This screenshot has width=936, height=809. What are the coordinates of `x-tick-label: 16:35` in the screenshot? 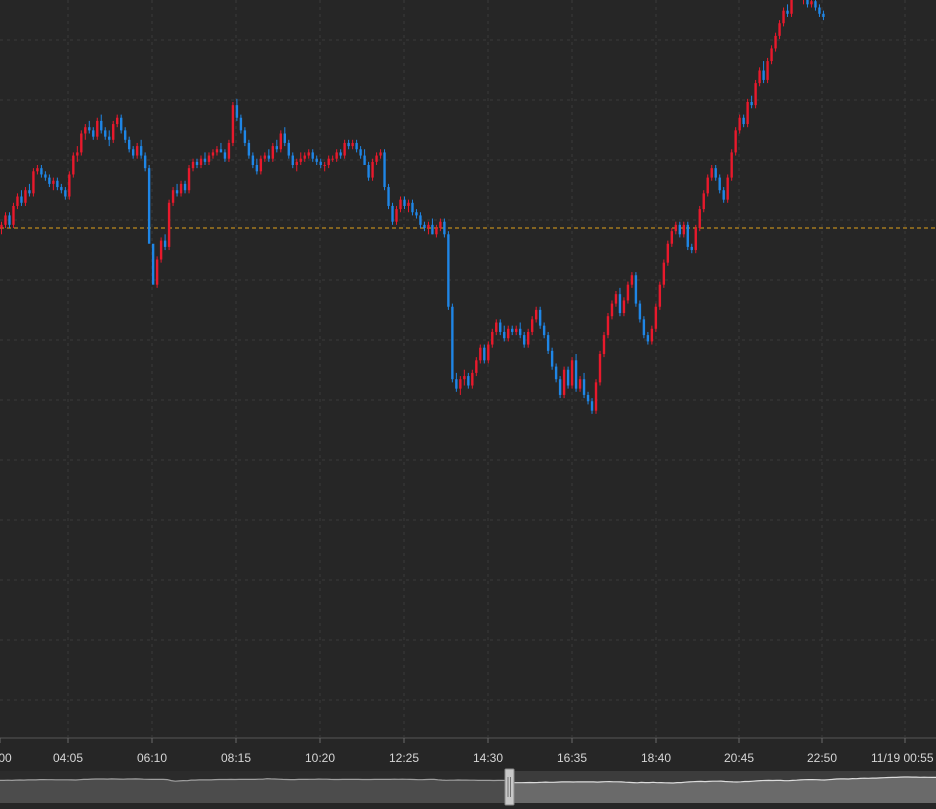 It's located at (572, 758).